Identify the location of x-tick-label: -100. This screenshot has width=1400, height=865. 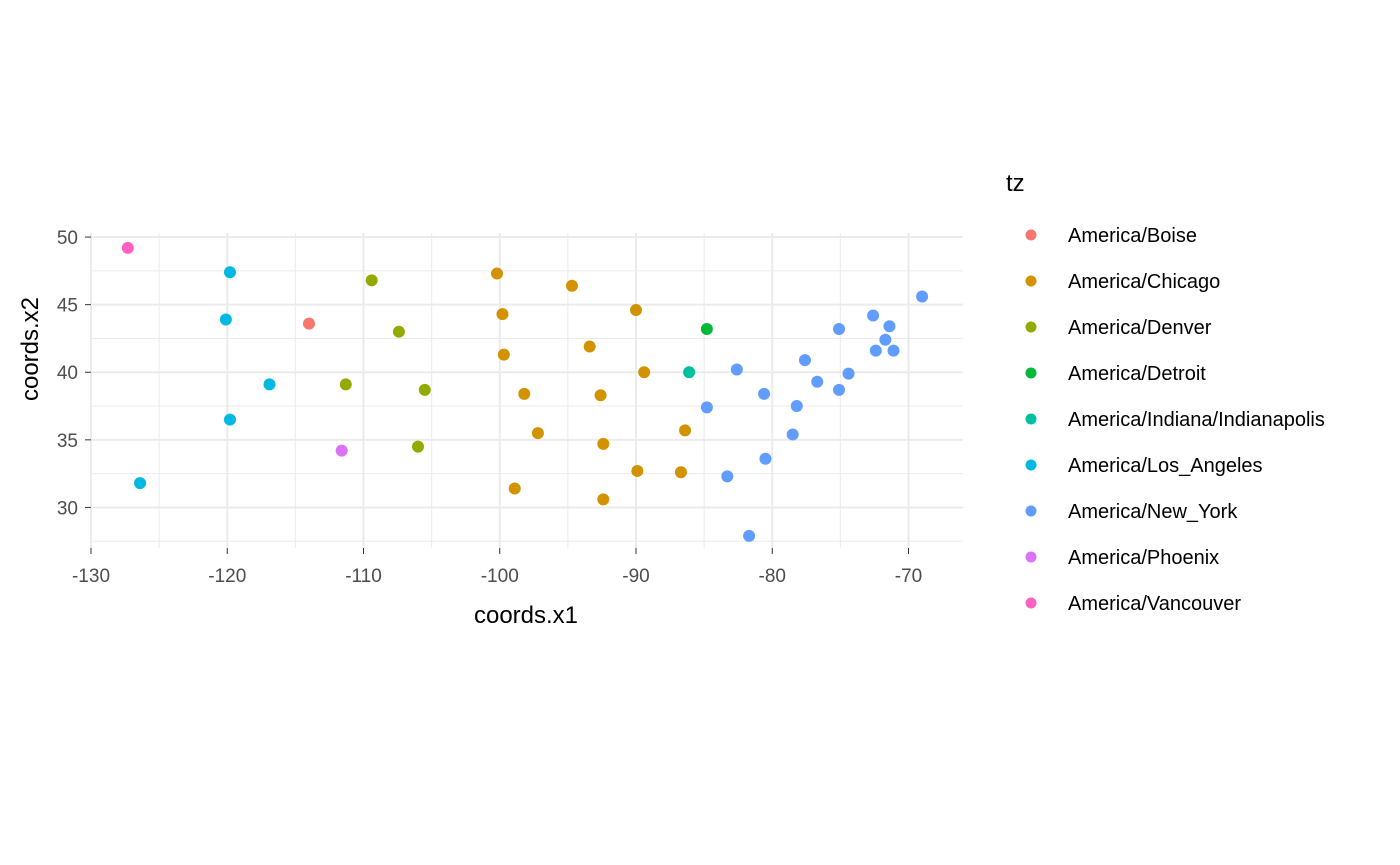
(500, 576).